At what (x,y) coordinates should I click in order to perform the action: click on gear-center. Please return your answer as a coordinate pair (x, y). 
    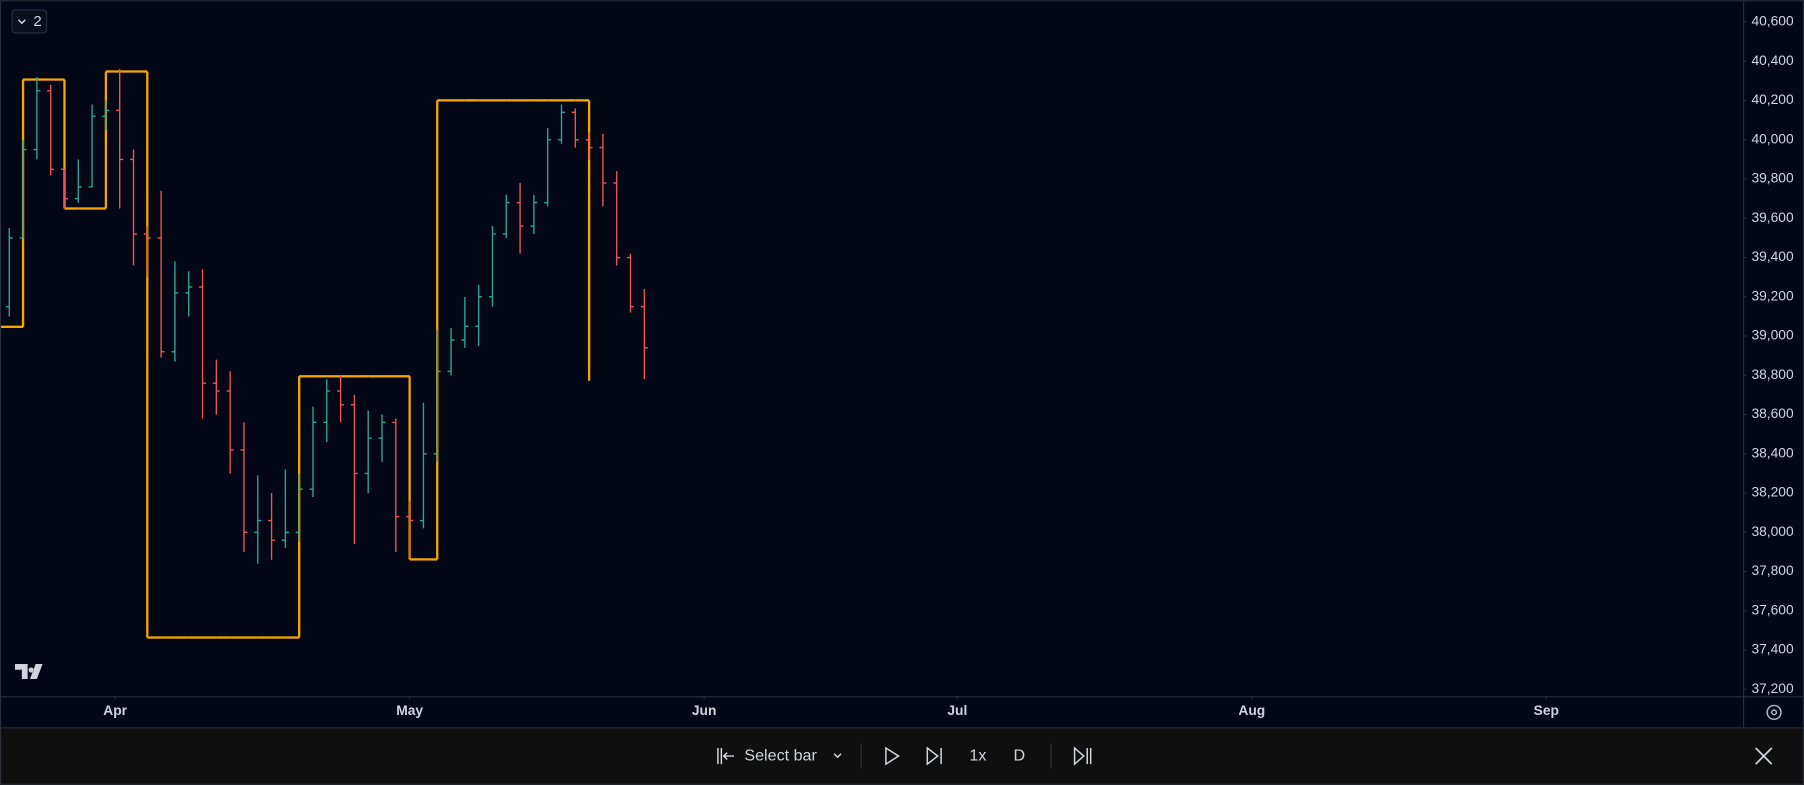
    Looking at the image, I should click on (1774, 712).